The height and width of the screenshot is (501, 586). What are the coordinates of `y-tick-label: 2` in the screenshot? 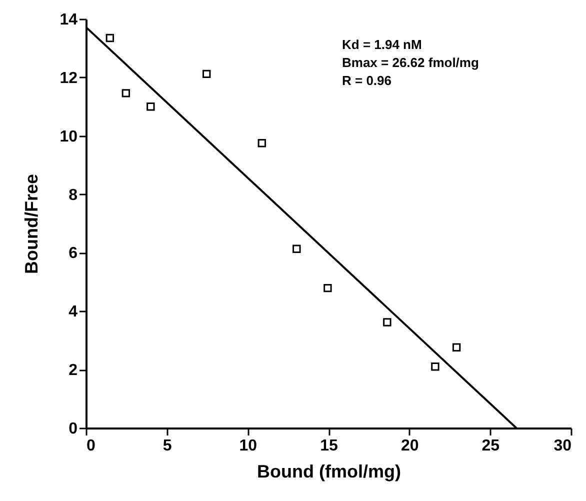 It's located at (73, 371).